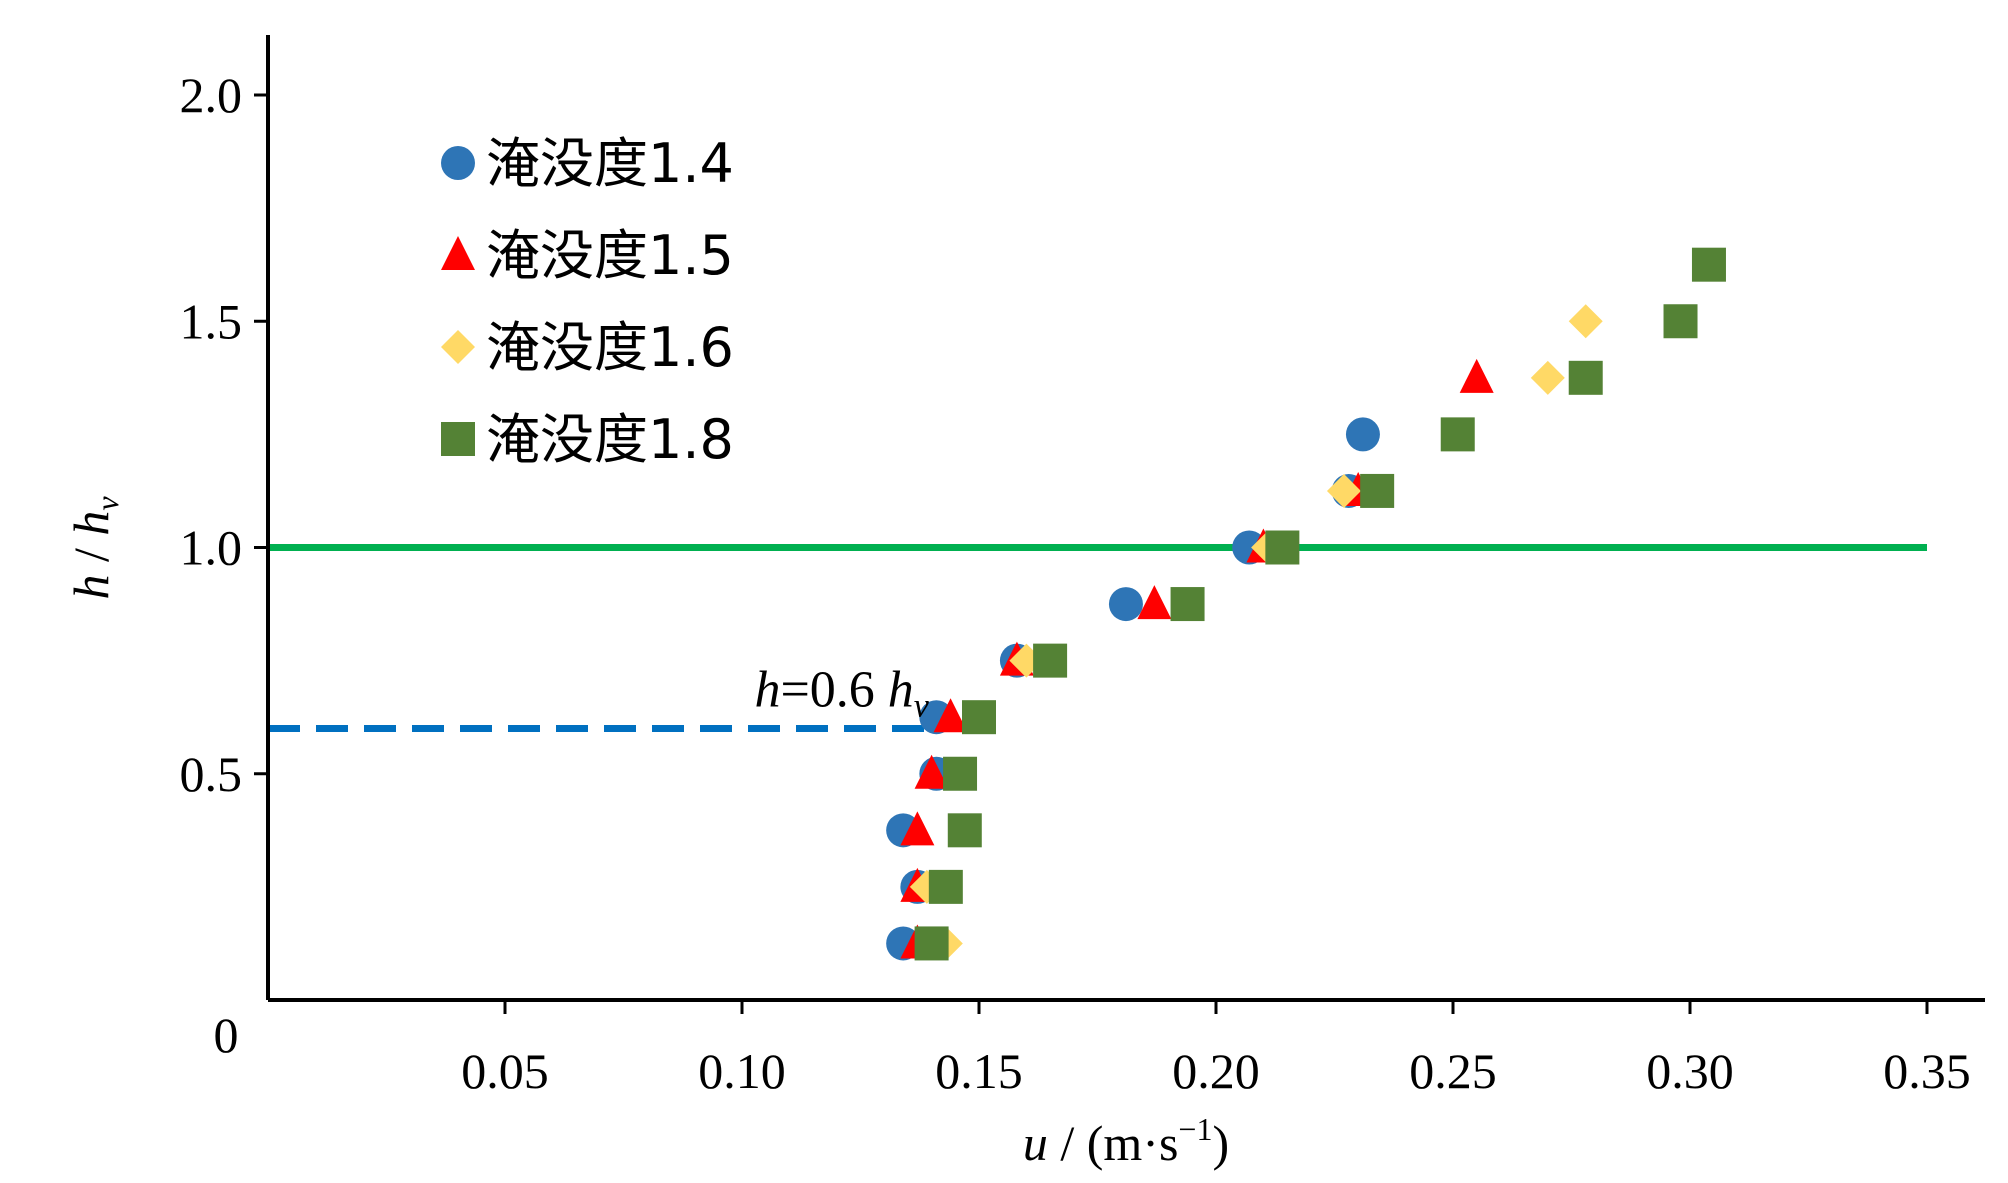 The image size is (2008, 1183). I want to click on annotation-var2: h, so click(901, 690).